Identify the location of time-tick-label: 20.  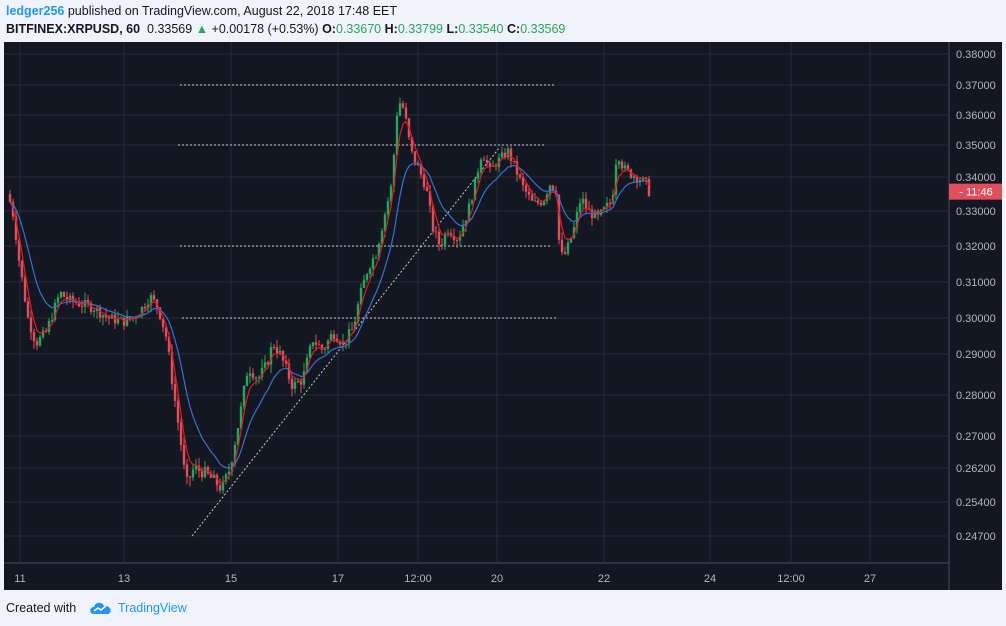
(497, 579).